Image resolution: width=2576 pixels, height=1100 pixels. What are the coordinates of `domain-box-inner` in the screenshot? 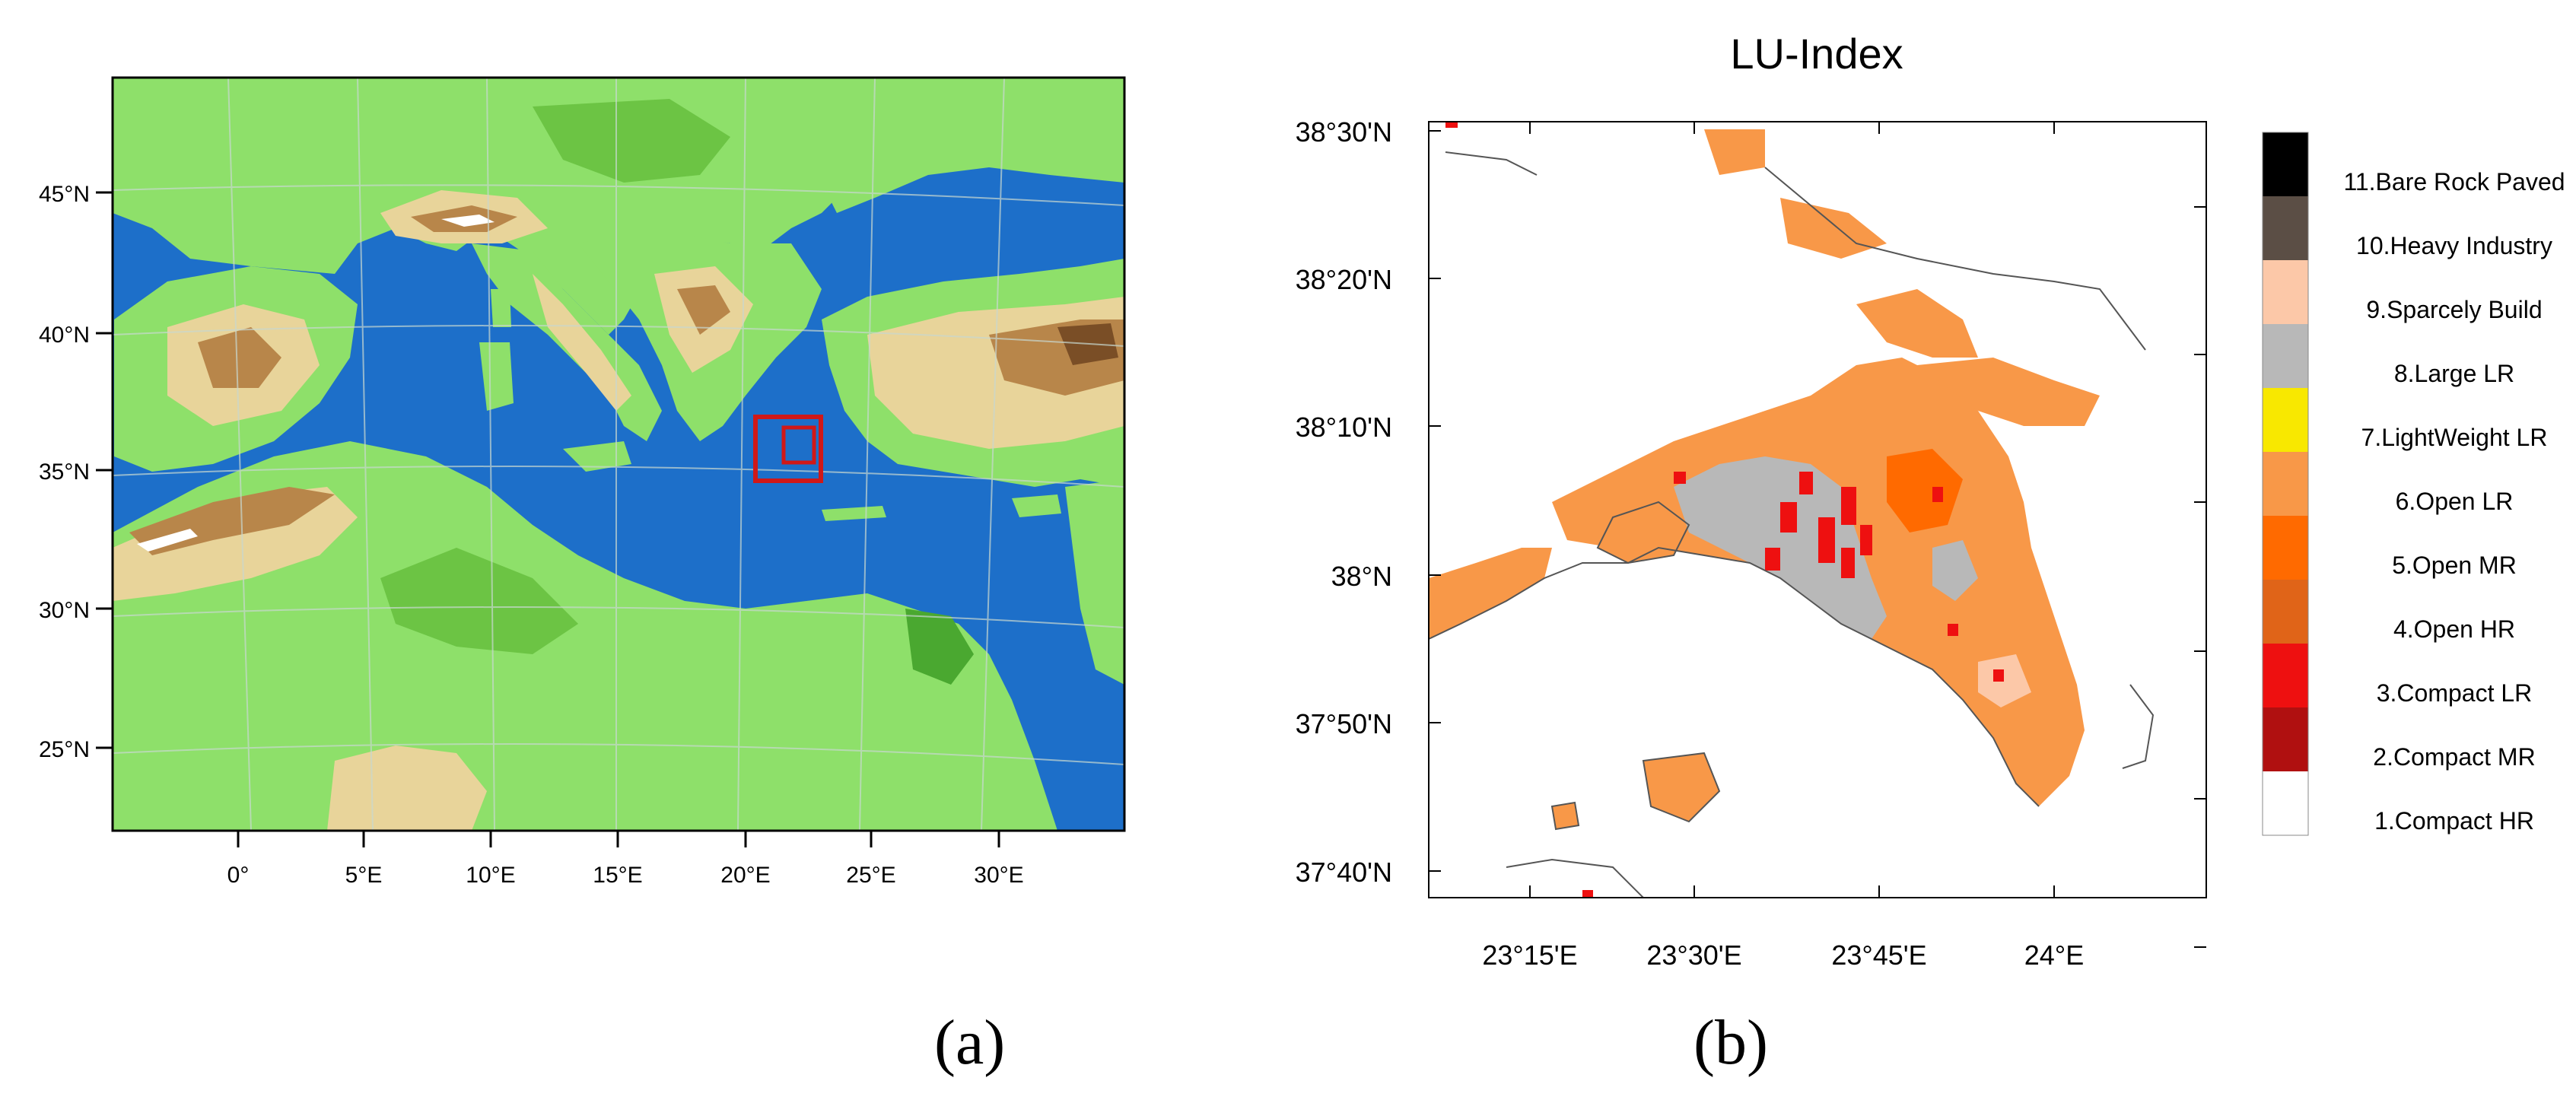 It's located at (799, 445).